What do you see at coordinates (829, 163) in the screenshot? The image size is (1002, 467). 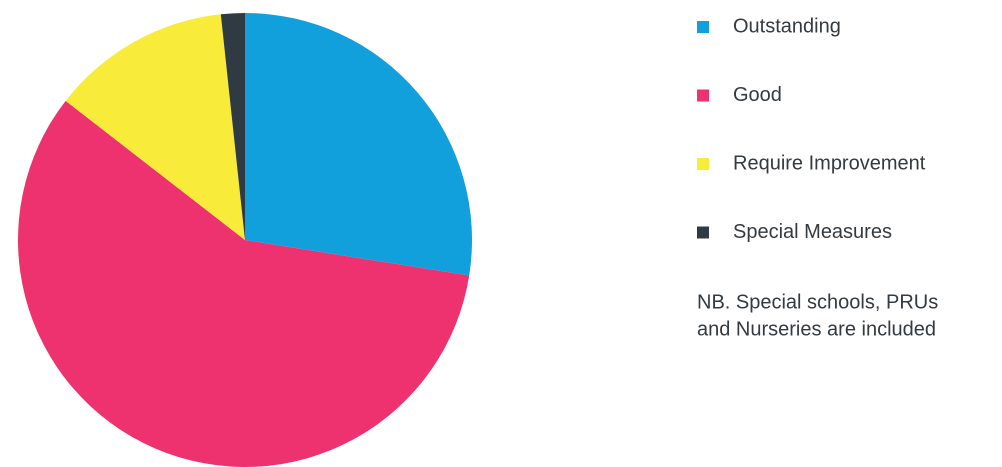 I see `legend-label: Require Improvement` at bounding box center [829, 163].